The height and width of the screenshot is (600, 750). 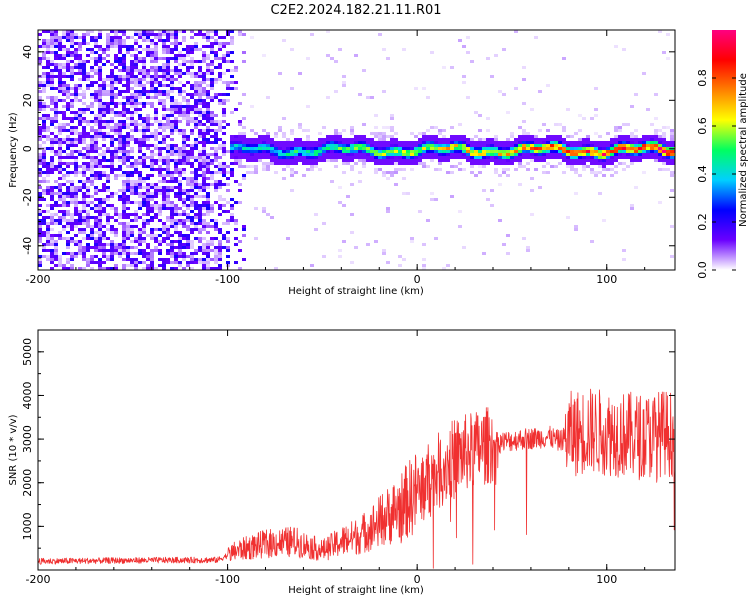 I want to click on spectrogram-x-tick-label: -200, so click(x=38, y=279).